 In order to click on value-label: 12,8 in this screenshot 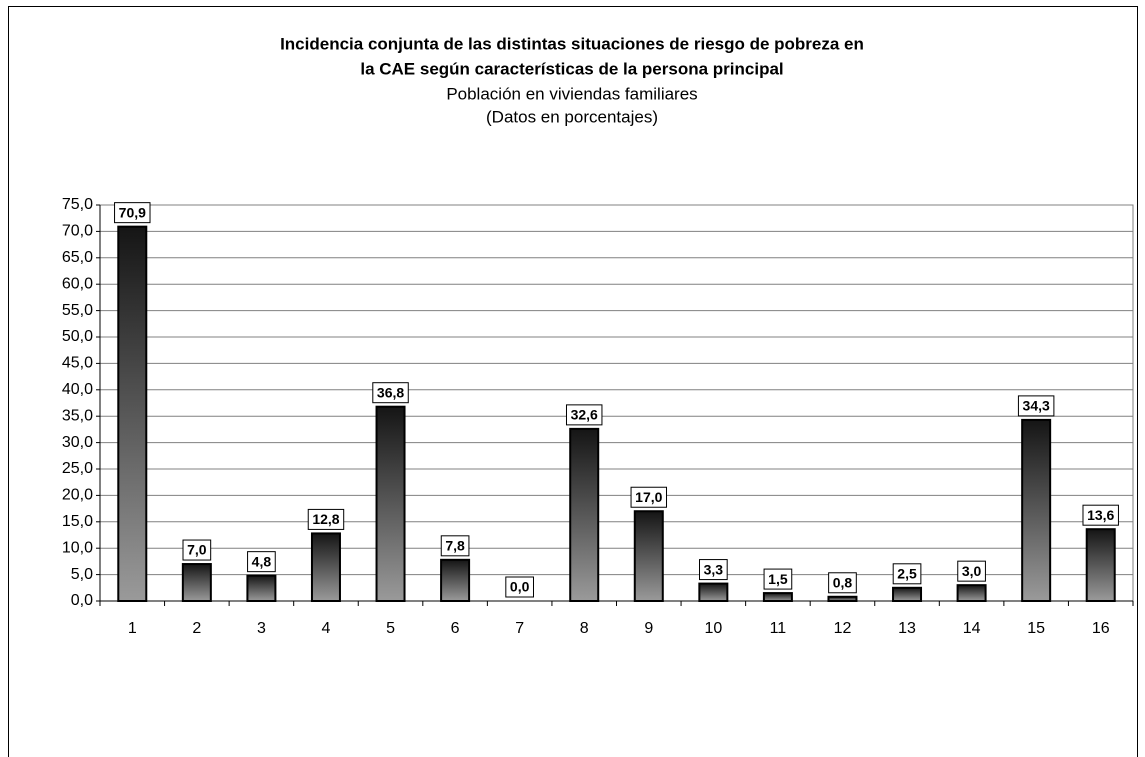, I will do `click(325, 519)`.